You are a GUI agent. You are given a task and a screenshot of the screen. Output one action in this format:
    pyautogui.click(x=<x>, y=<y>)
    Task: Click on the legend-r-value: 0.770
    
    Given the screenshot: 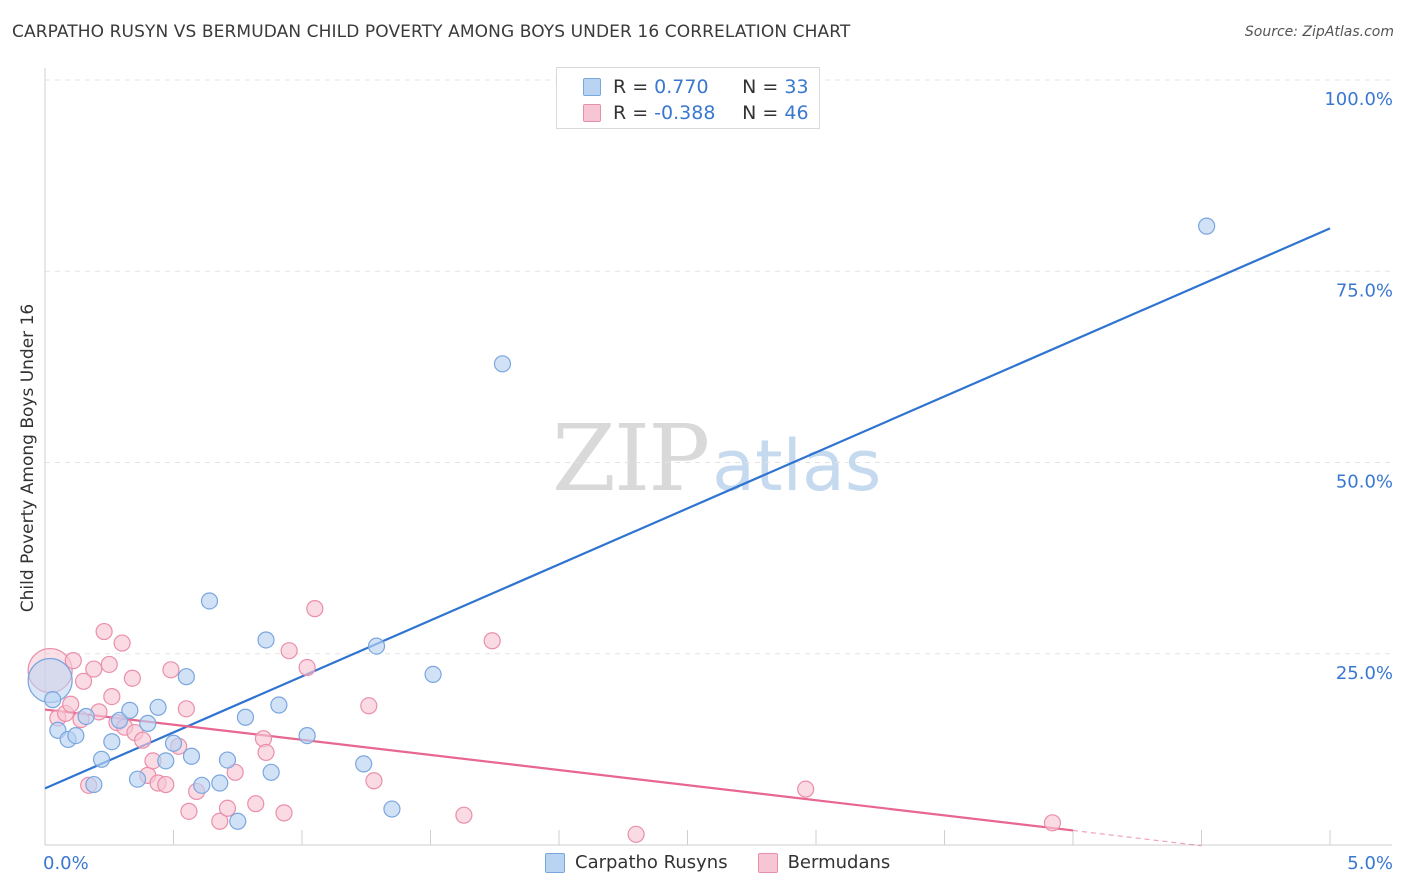 What is the action you would take?
    pyautogui.click(x=681, y=87)
    